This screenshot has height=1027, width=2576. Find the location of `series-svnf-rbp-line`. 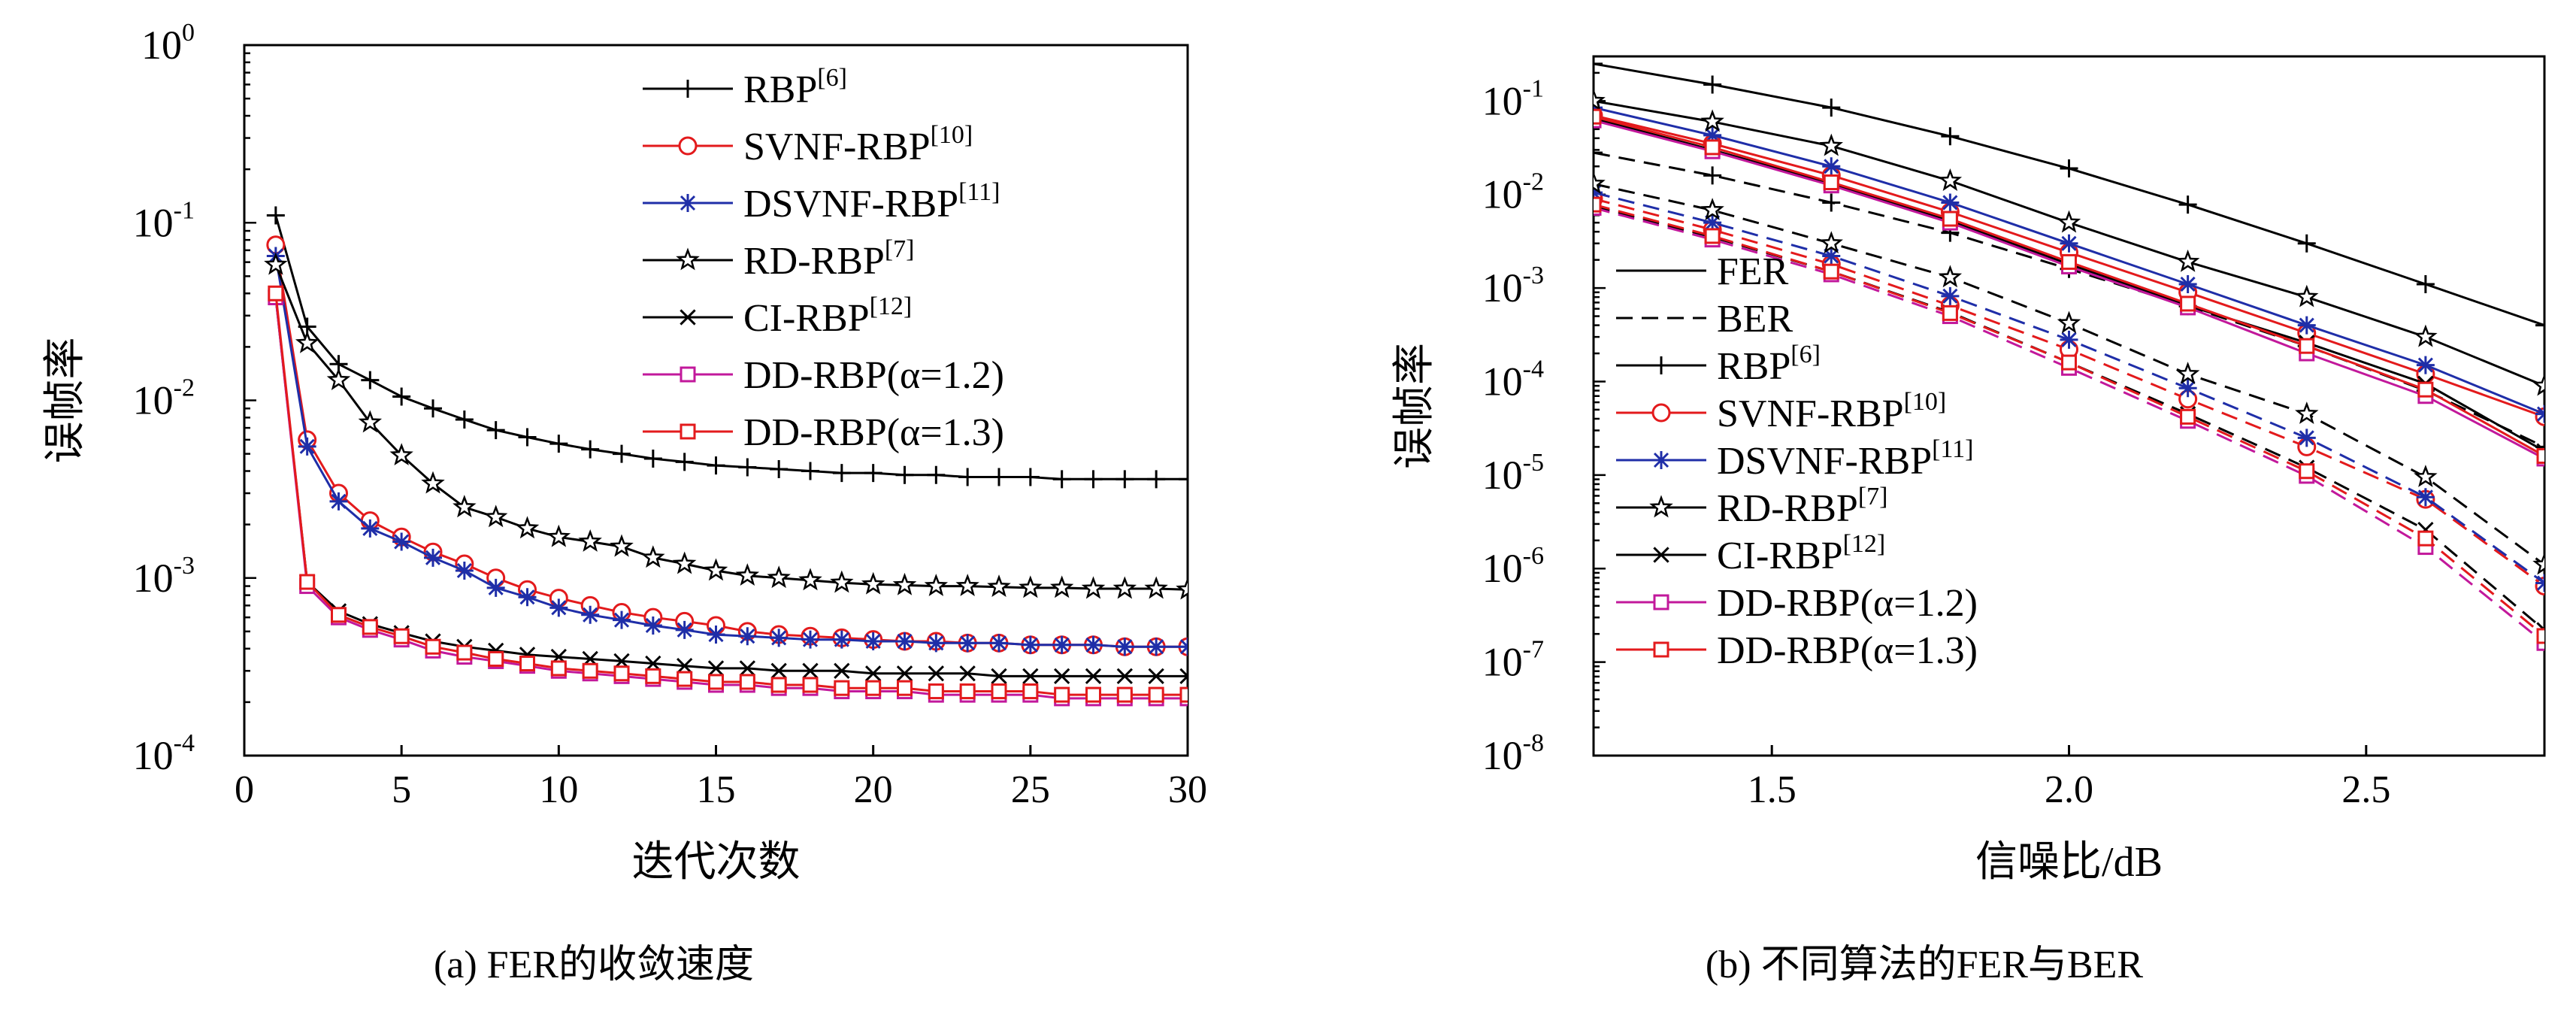

series-svnf-rbp-line is located at coordinates (731, 446).